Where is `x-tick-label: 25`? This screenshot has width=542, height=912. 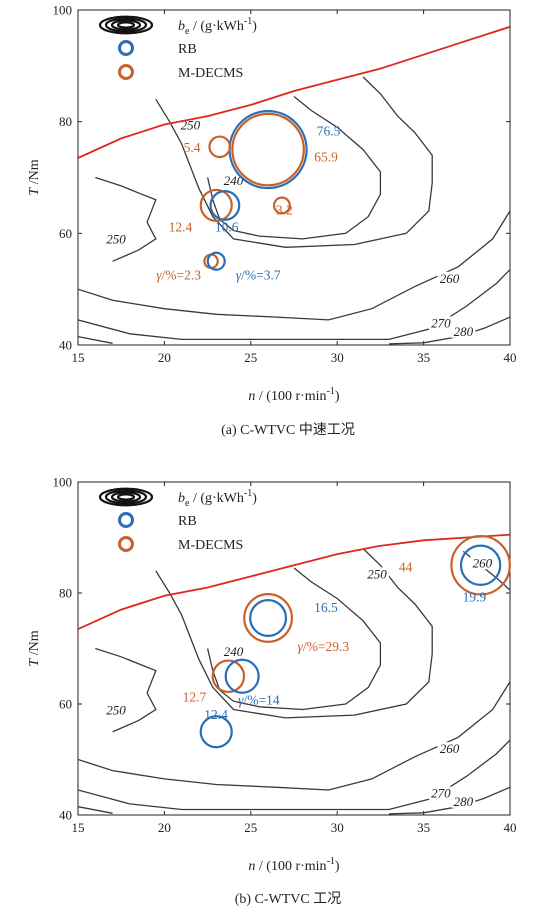 x-tick-label: 25 is located at coordinates (250, 357).